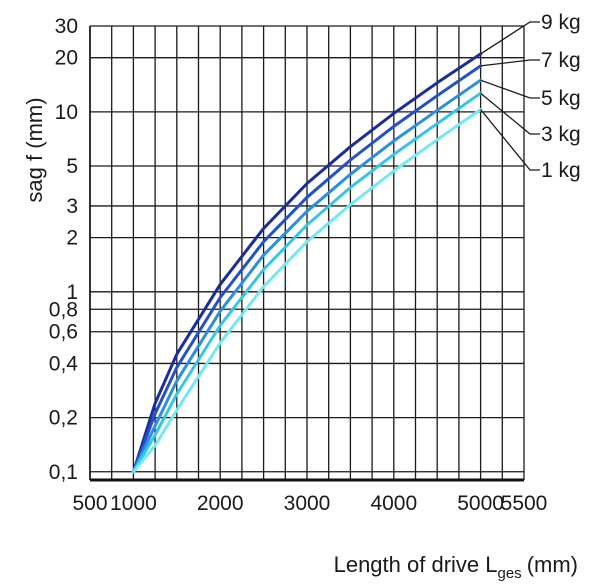 This screenshot has height=588, width=596. I want to click on y-axis-title: sag f (mm), so click(34, 149).